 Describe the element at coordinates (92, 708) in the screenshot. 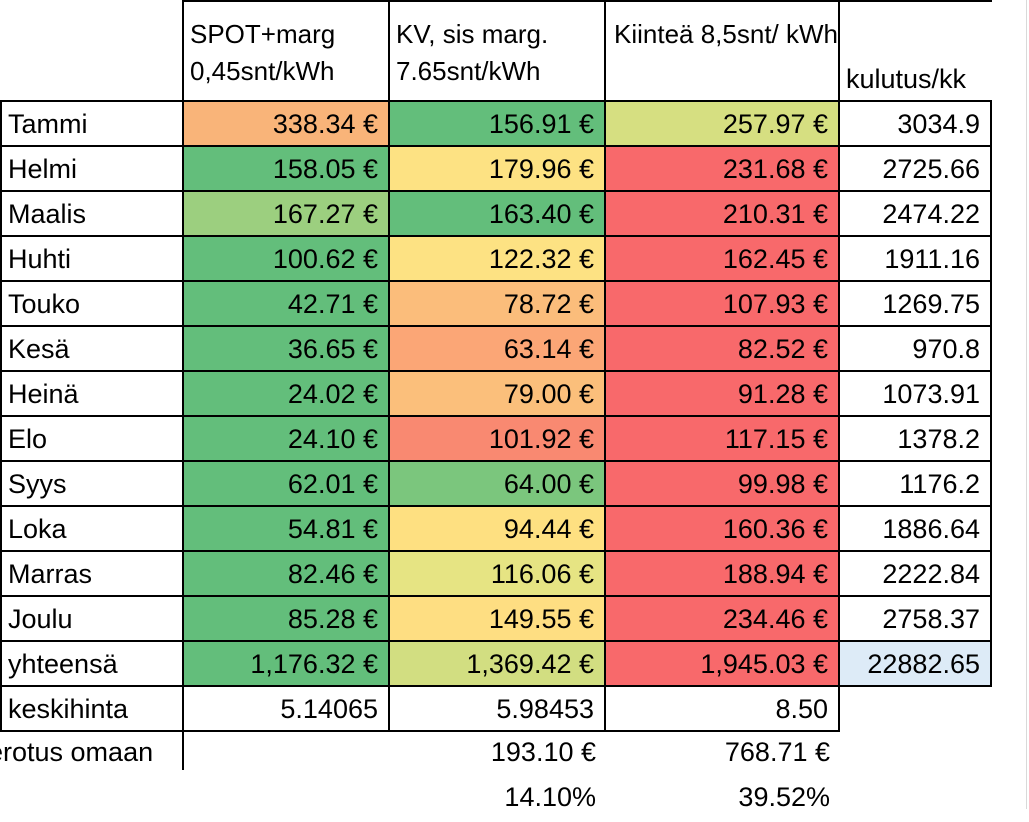

I see `avg-label: keskihinta` at that location.